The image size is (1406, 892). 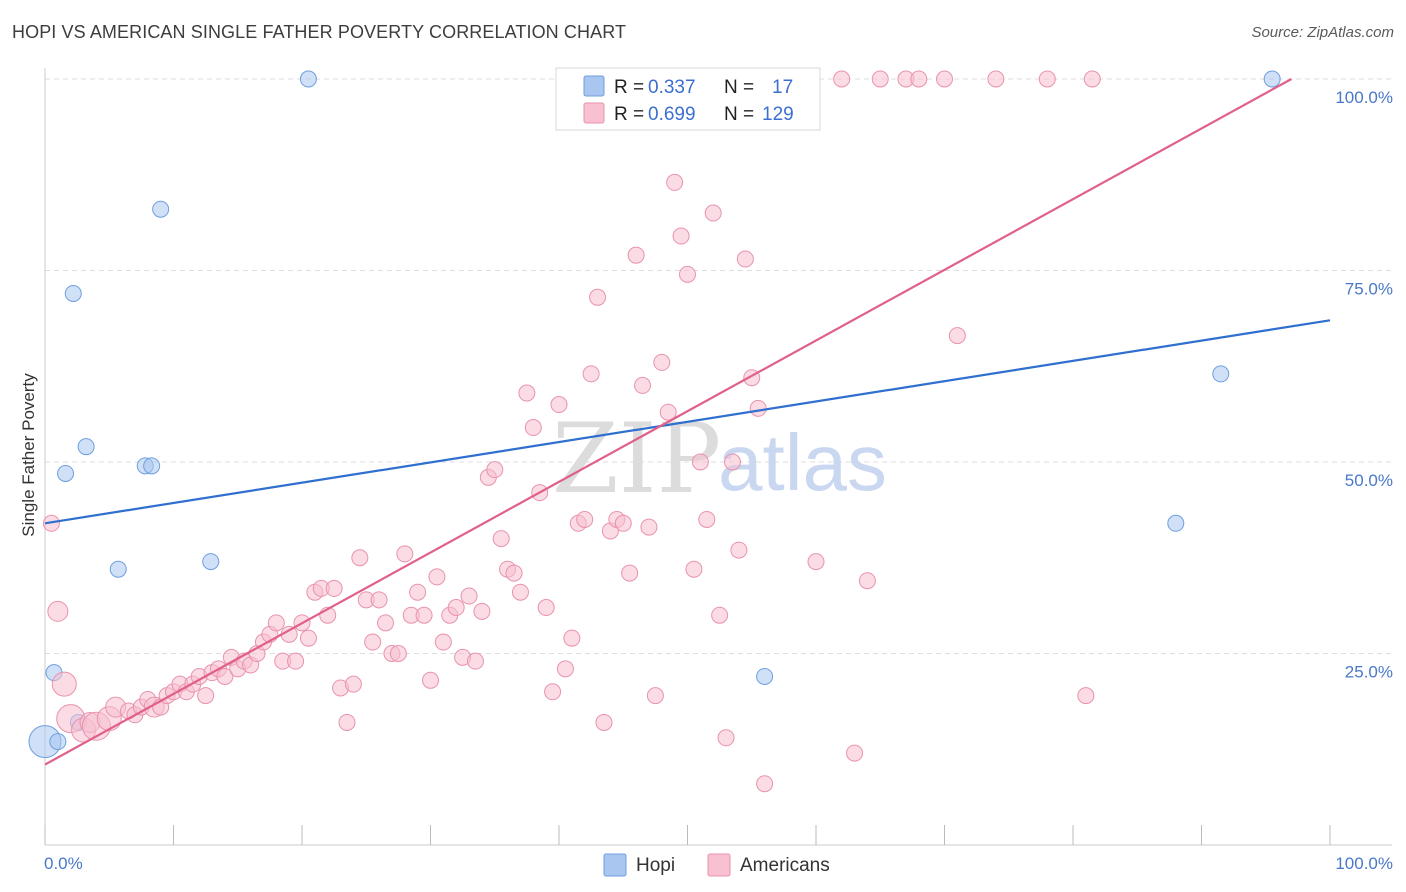 I want to click on source-credit: Source: ZipAtlas.com, so click(x=1322, y=32).